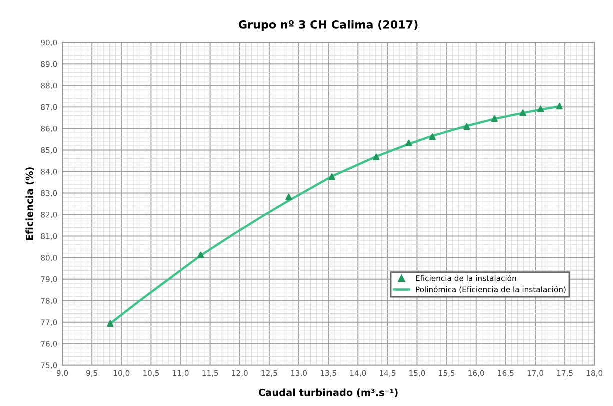  Describe the element at coordinates (328, 393) in the screenshot. I see `x-axis-title: Caudal turbinado (m³.s⁻¹)` at that location.